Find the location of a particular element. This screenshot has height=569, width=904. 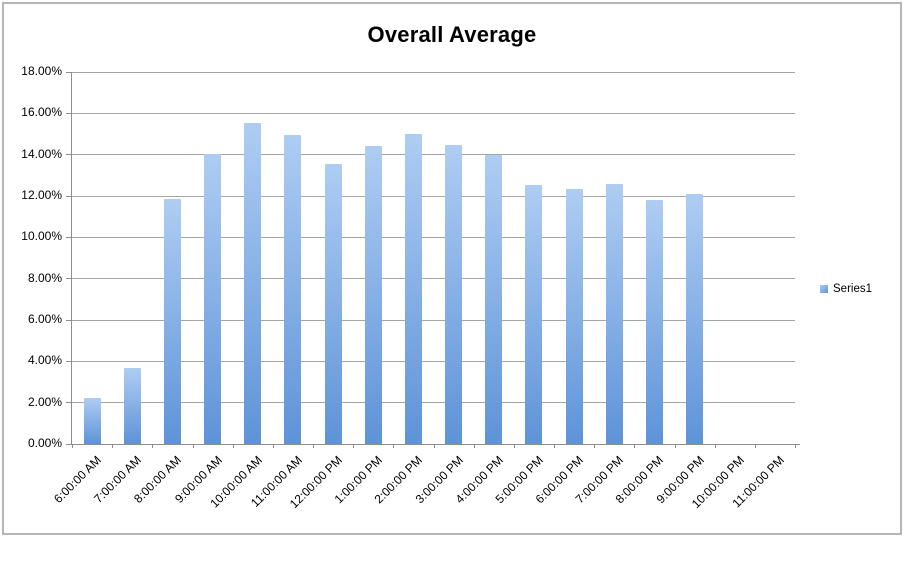

legend-series1-label: Series1 is located at coordinates (852, 289).